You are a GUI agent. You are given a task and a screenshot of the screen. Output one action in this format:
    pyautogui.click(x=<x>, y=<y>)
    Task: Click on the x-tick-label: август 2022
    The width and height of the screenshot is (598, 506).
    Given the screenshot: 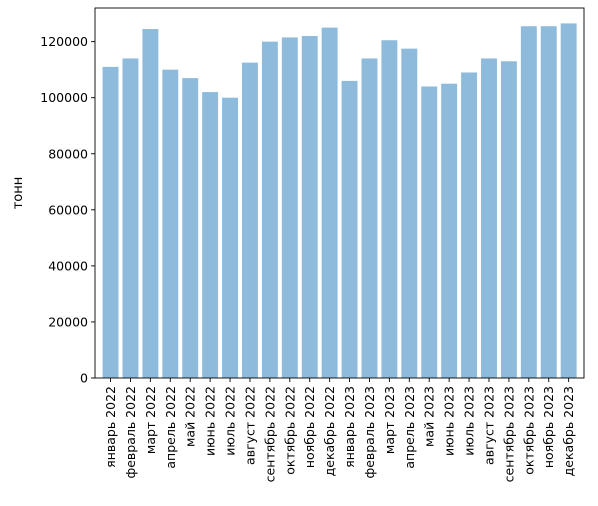 What is the action you would take?
    pyautogui.click(x=249, y=425)
    